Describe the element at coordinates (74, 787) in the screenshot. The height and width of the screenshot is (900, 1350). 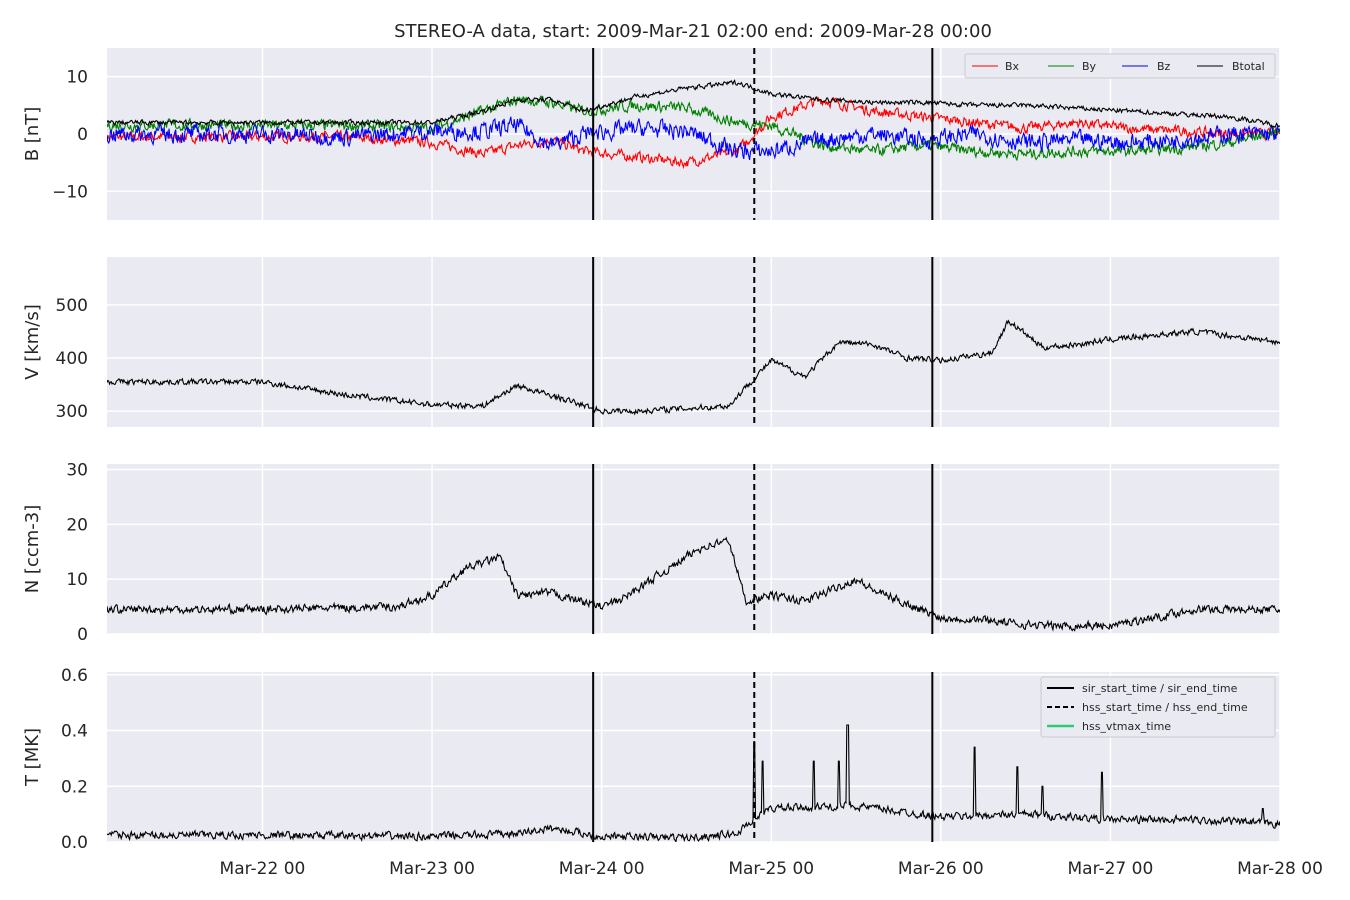
I see `y-tick-label: 0.2` at that location.